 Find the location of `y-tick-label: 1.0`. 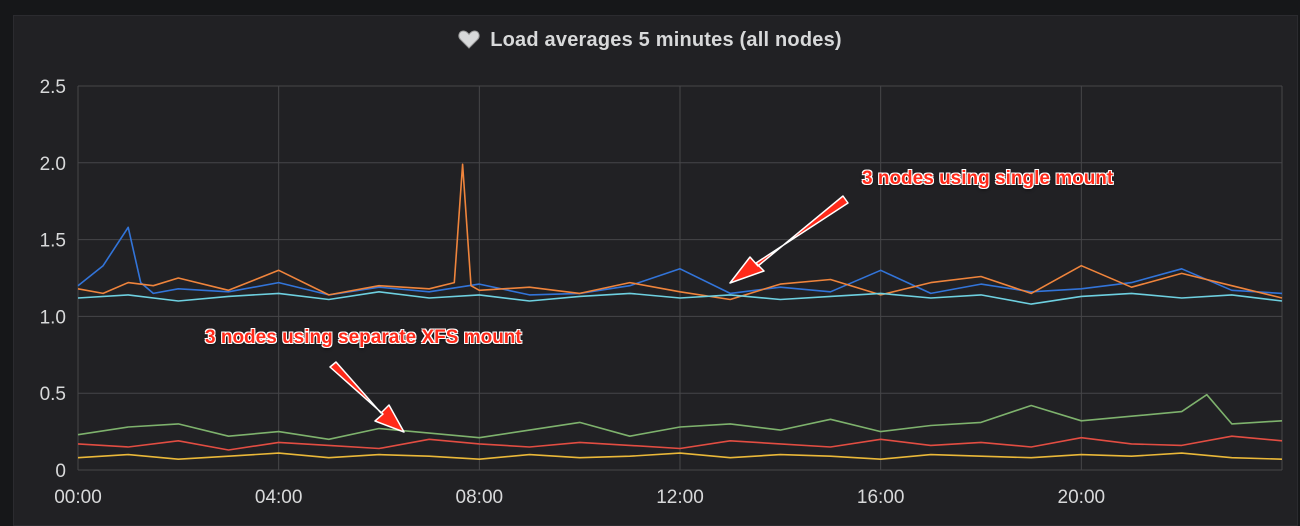

y-tick-label: 1.0 is located at coordinates (53, 317).